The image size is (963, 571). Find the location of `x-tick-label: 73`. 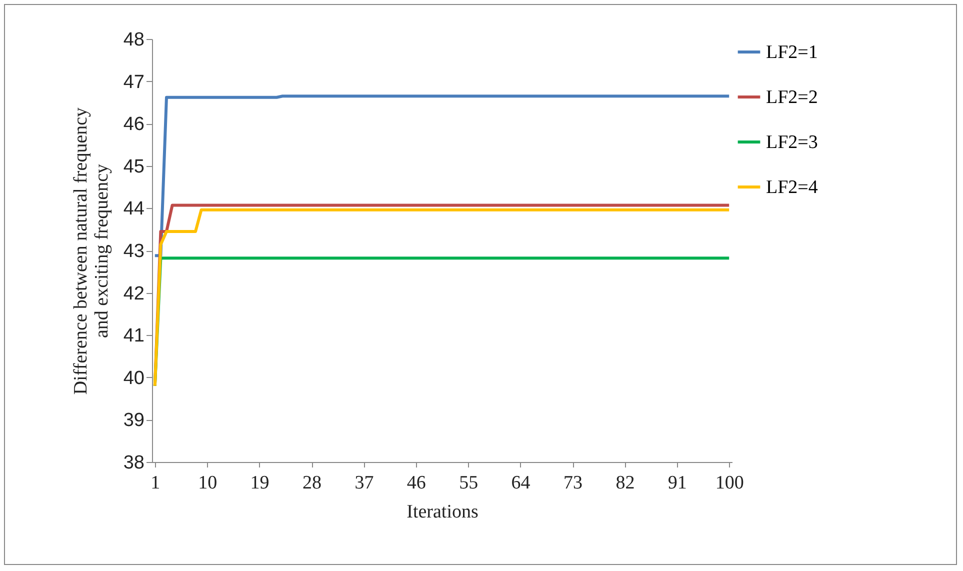

x-tick-label: 73 is located at coordinates (573, 483).